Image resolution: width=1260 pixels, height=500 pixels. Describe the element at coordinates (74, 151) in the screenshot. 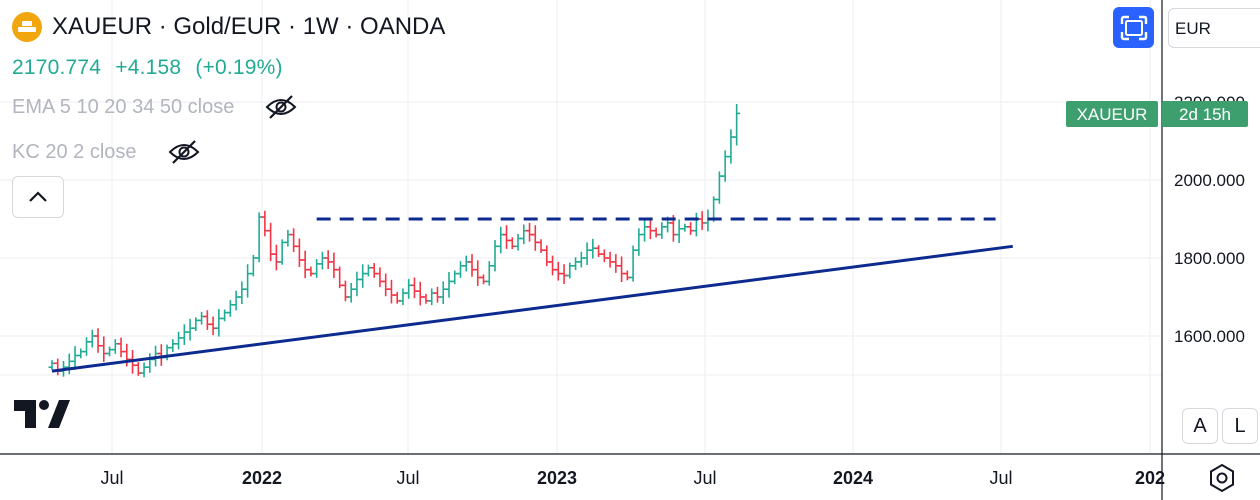

I see `indicator-kc-label: KC 20 2 close` at that location.